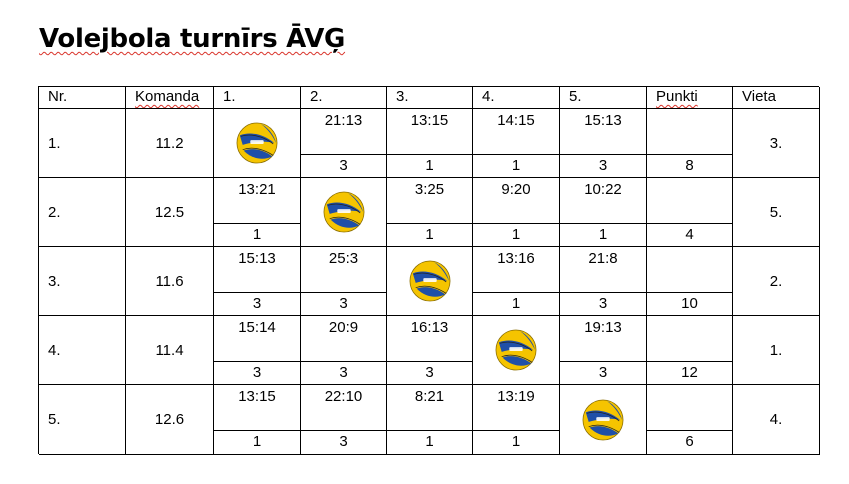 The height and width of the screenshot is (484, 849). What do you see at coordinates (603, 258) in the screenshot?
I see `score-value: 21:8` at bounding box center [603, 258].